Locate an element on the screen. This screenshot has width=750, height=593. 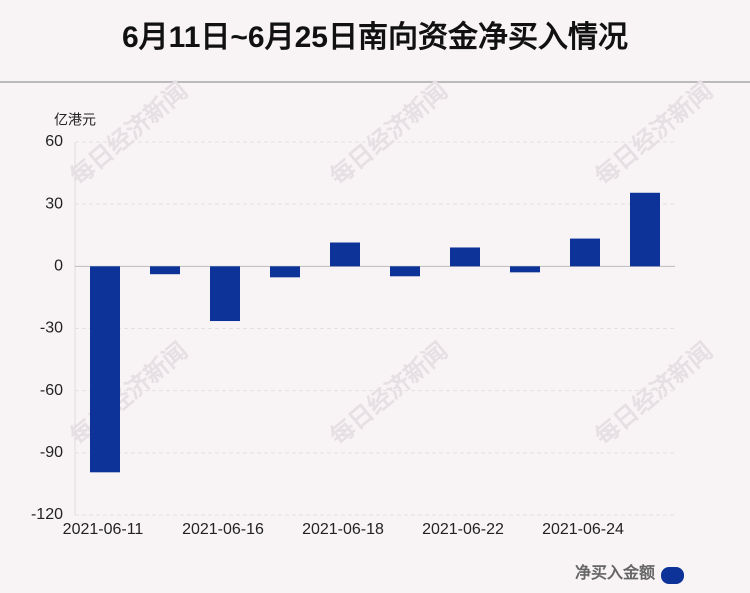
legend-swatch is located at coordinates (672, 575).